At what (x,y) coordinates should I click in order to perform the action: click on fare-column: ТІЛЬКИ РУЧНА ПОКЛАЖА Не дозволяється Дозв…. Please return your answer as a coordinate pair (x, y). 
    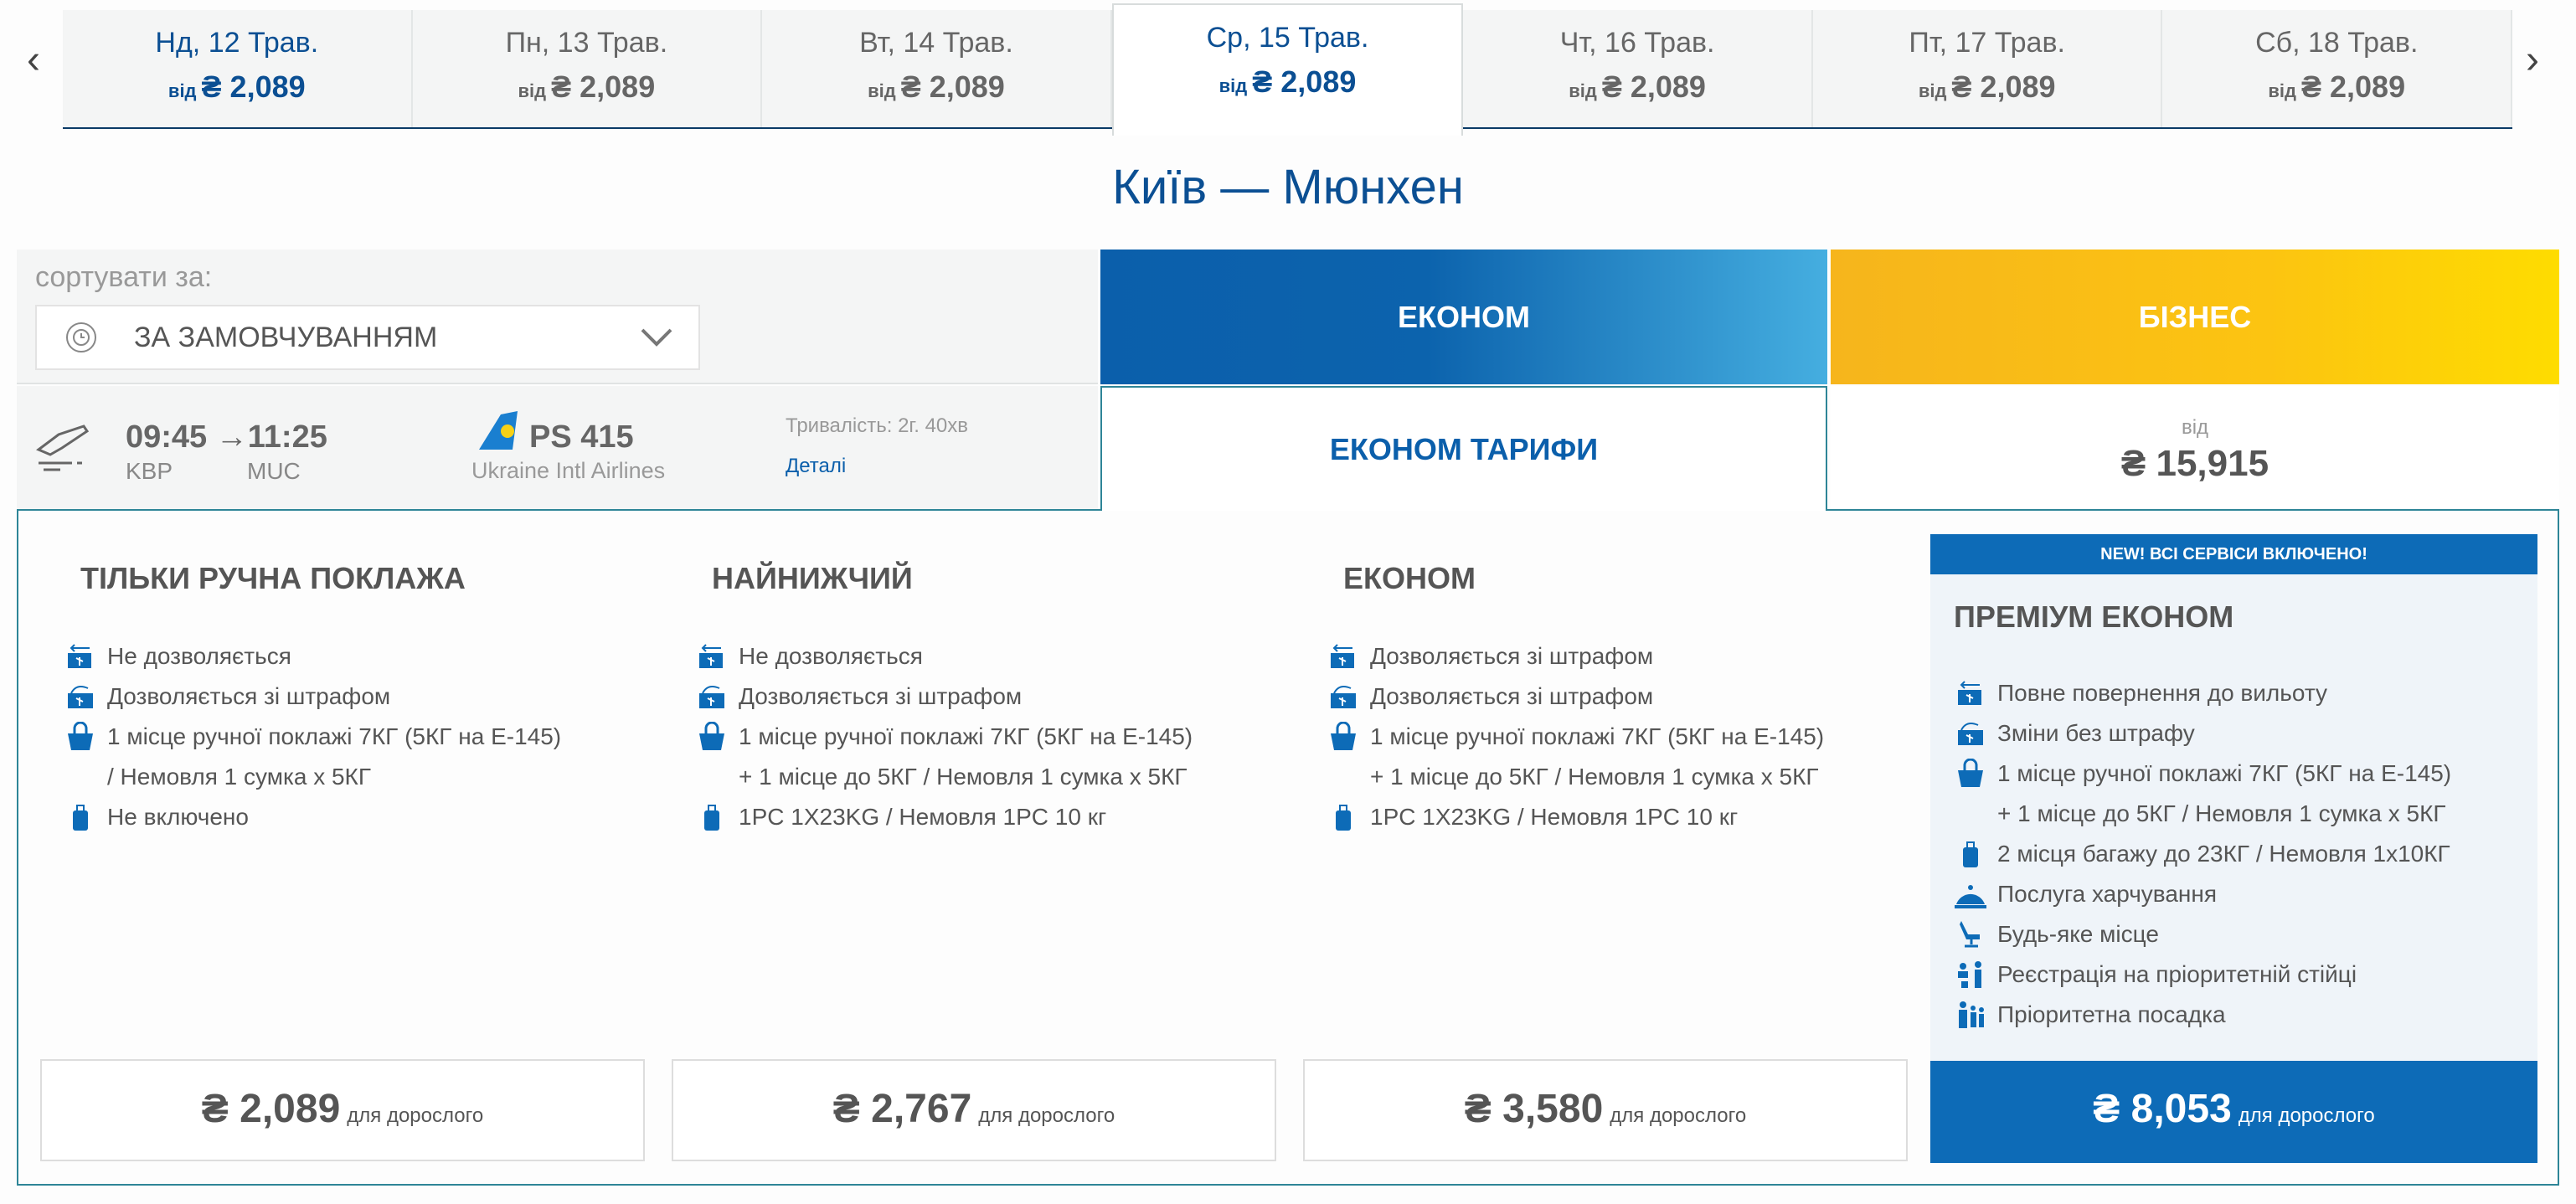
    Looking at the image, I should click on (342, 847).